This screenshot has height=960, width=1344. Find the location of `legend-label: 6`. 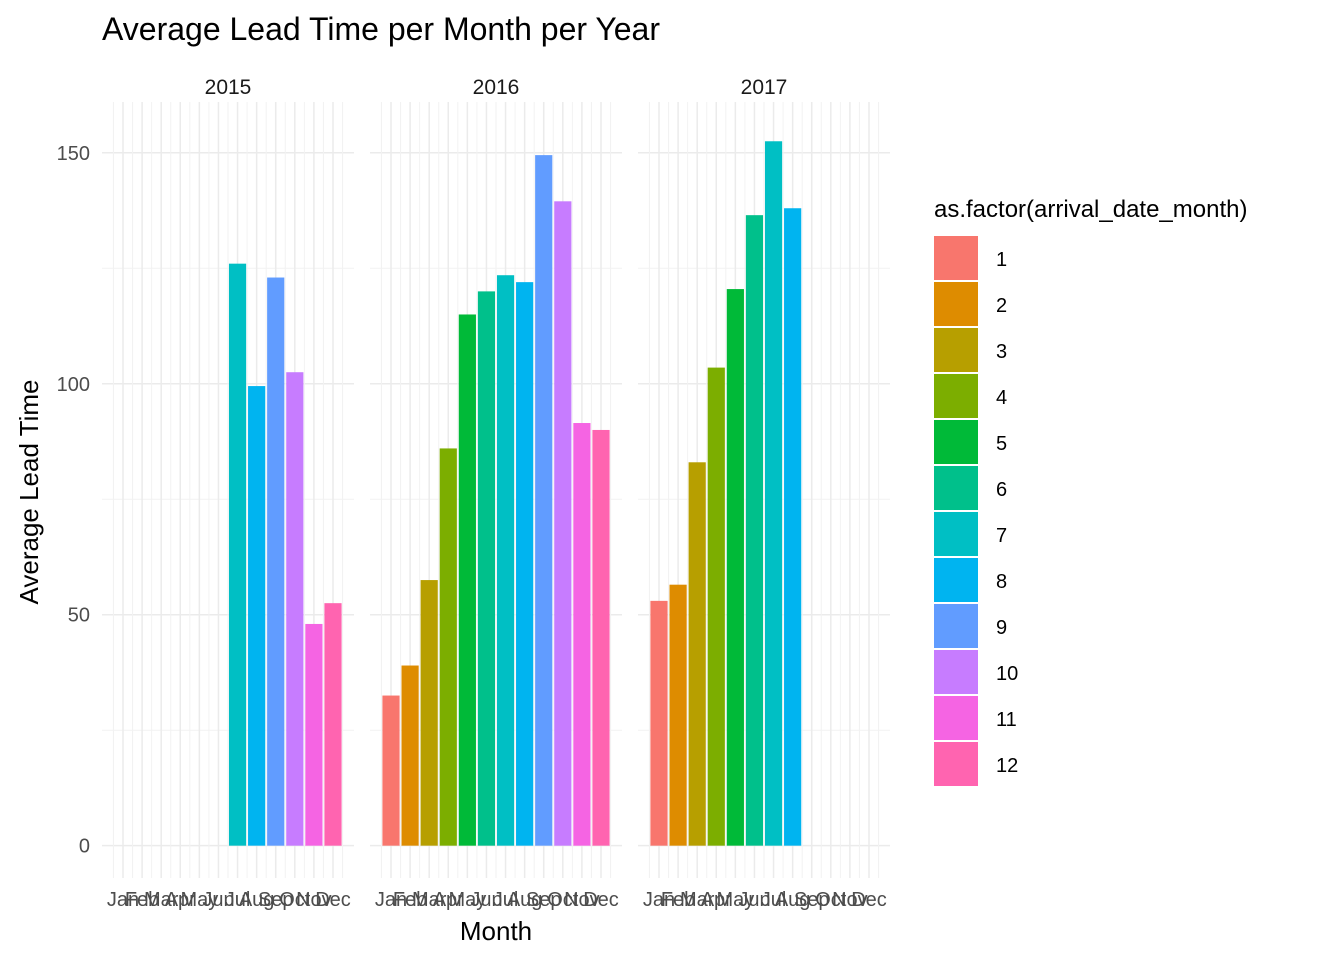

legend-label: 6 is located at coordinates (1001, 490).